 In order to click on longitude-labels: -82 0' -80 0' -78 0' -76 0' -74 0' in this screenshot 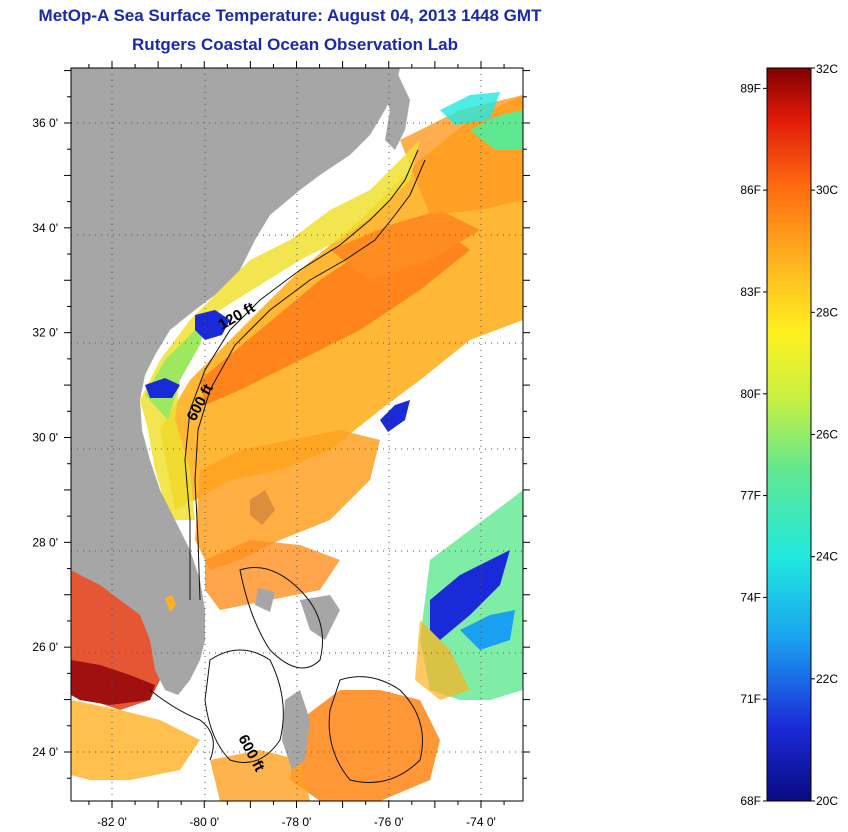, I will do `click(296, 822)`.